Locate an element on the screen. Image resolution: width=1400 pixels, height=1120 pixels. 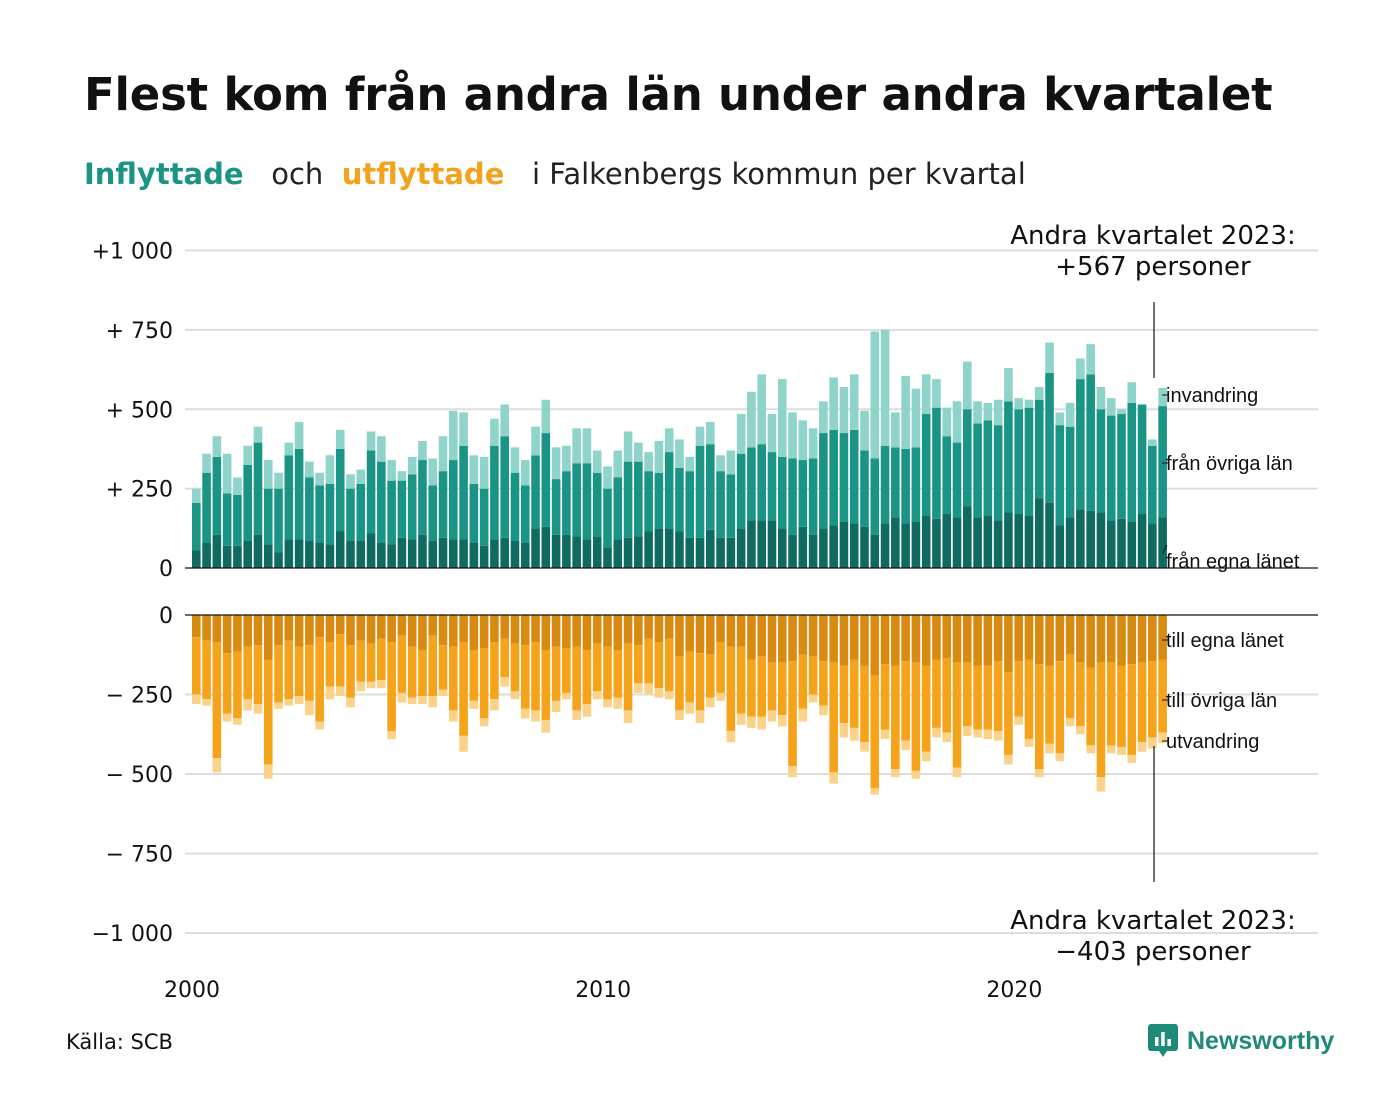
newsworthy-logo: Newsworthy is located at coordinates (1241, 1041).